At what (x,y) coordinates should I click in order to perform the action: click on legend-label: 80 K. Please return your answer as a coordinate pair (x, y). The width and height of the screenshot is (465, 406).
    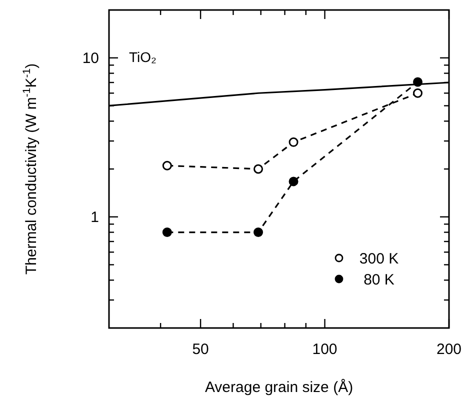
    Looking at the image, I should click on (379, 279).